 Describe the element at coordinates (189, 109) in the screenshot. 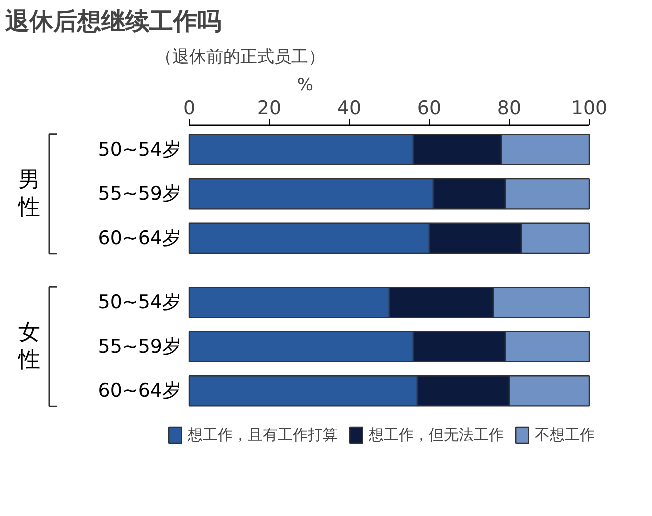

I see `x-tick-label: 0` at that location.